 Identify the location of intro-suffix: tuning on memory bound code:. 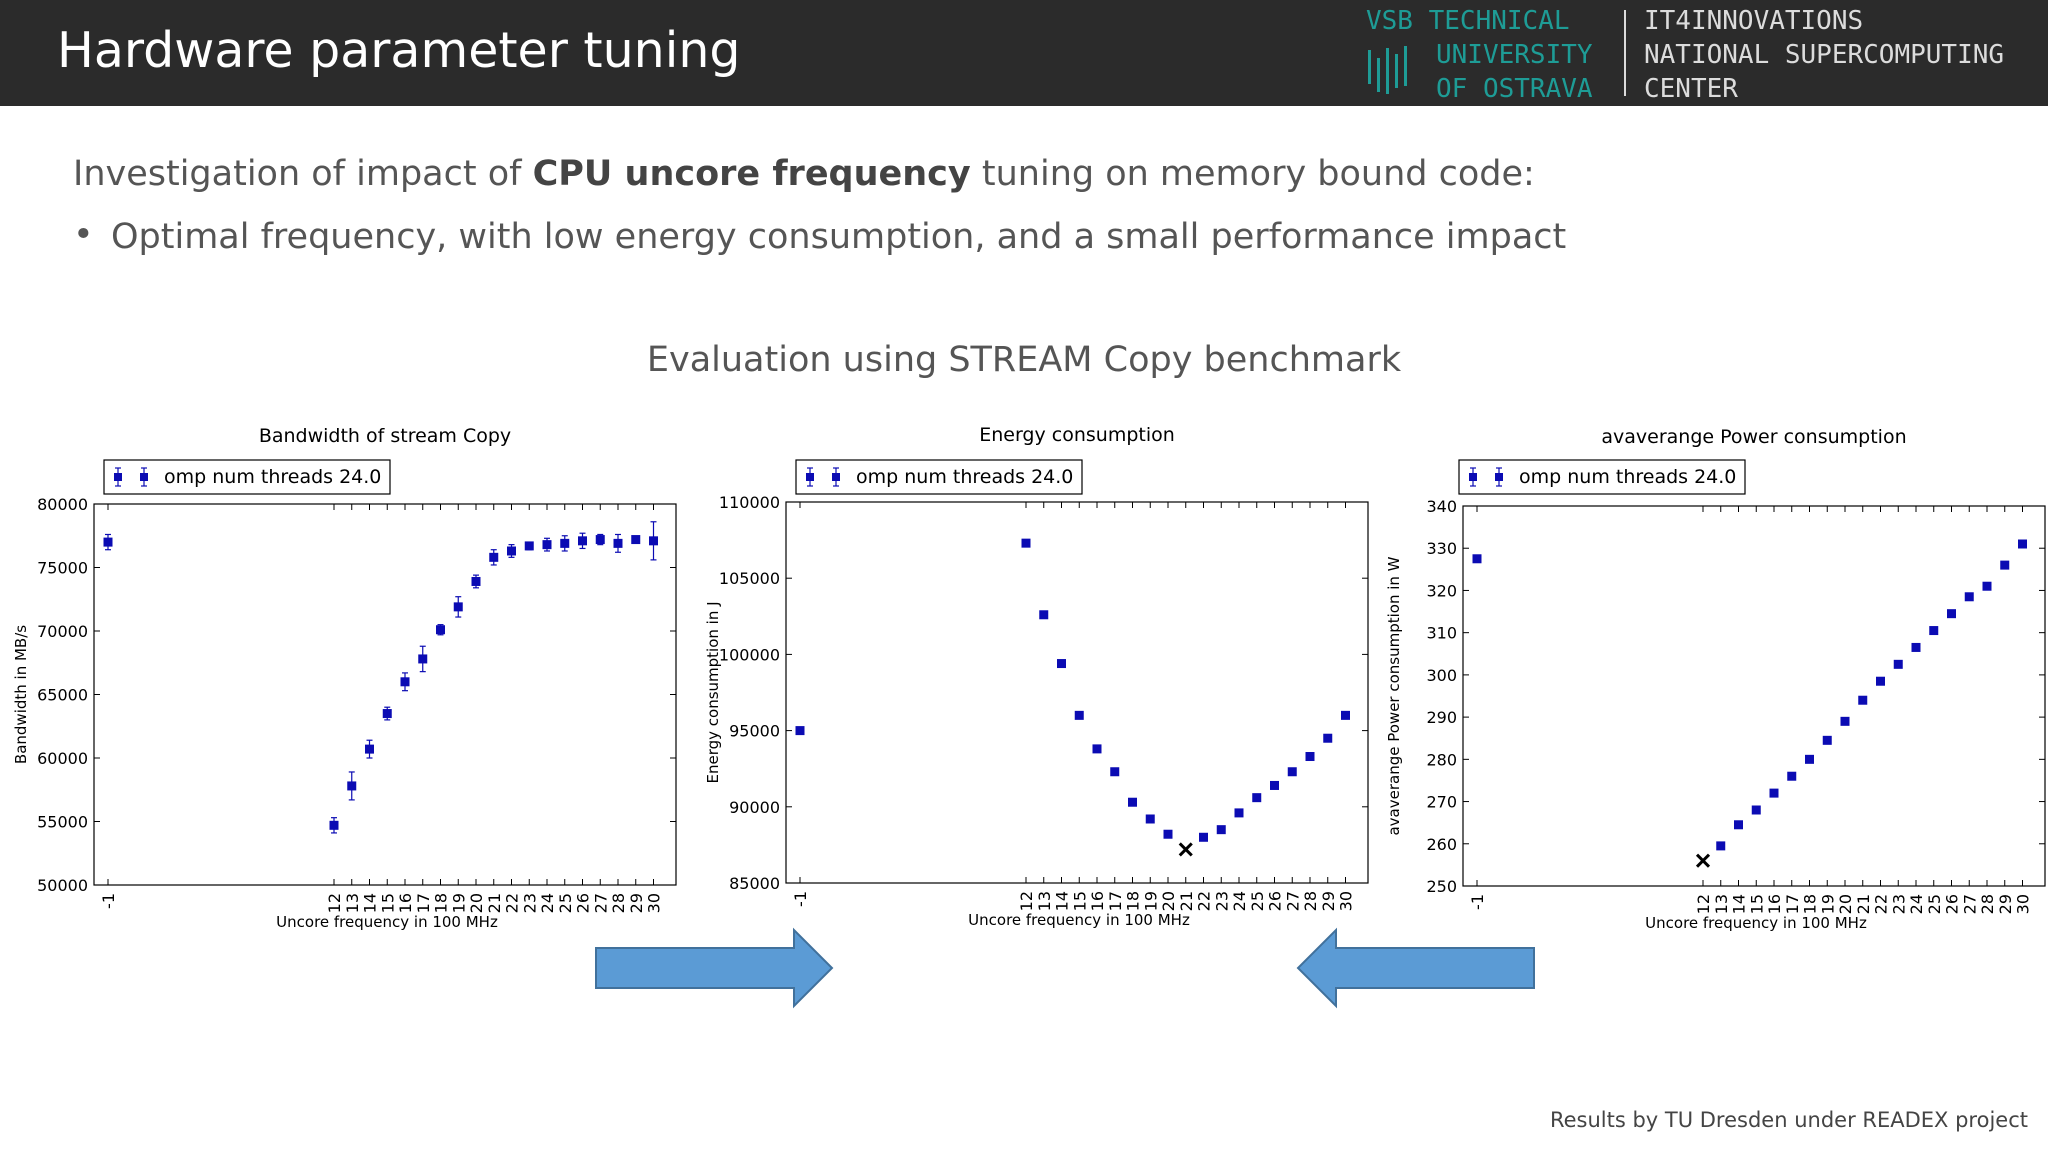
(1252, 174).